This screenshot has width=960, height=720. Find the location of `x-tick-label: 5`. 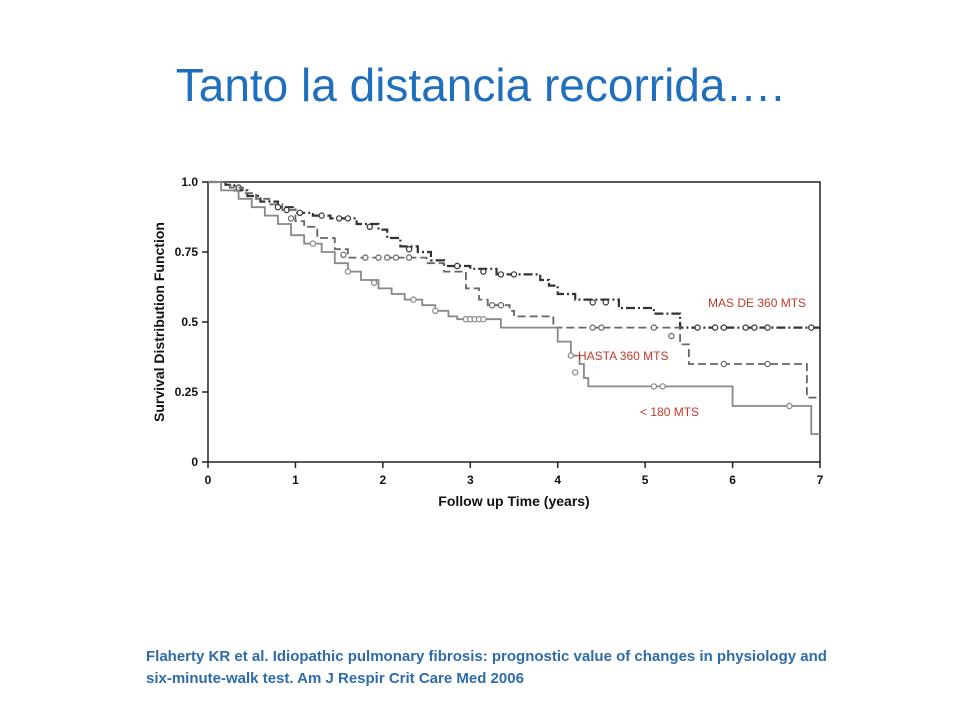

x-tick-label: 5 is located at coordinates (645, 480).